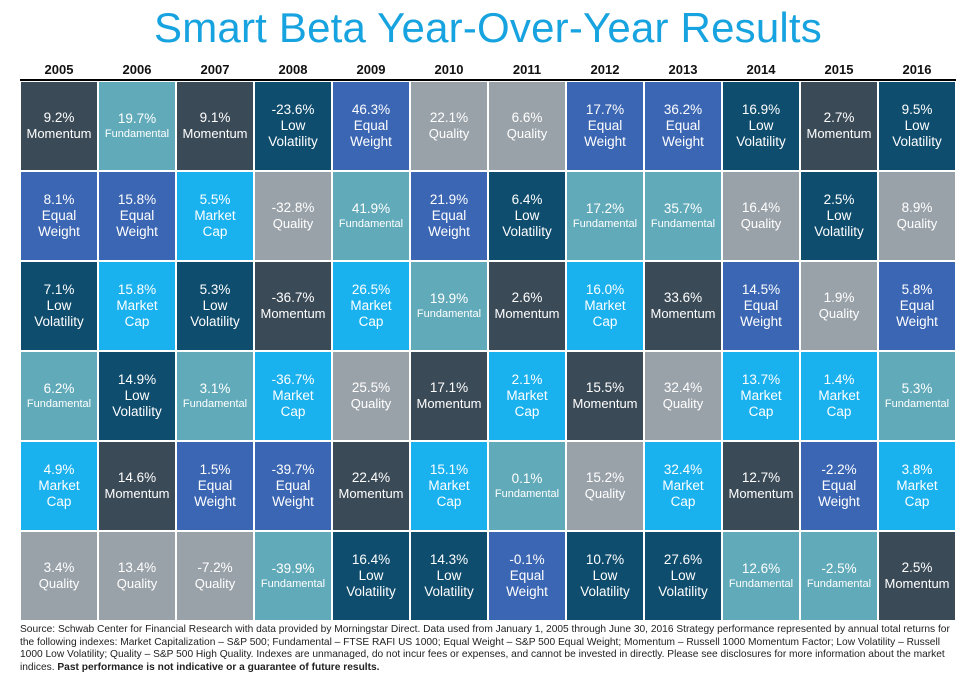 The height and width of the screenshot is (677, 976). What do you see at coordinates (683, 559) in the screenshot?
I see `return-value: 27.6%` at bounding box center [683, 559].